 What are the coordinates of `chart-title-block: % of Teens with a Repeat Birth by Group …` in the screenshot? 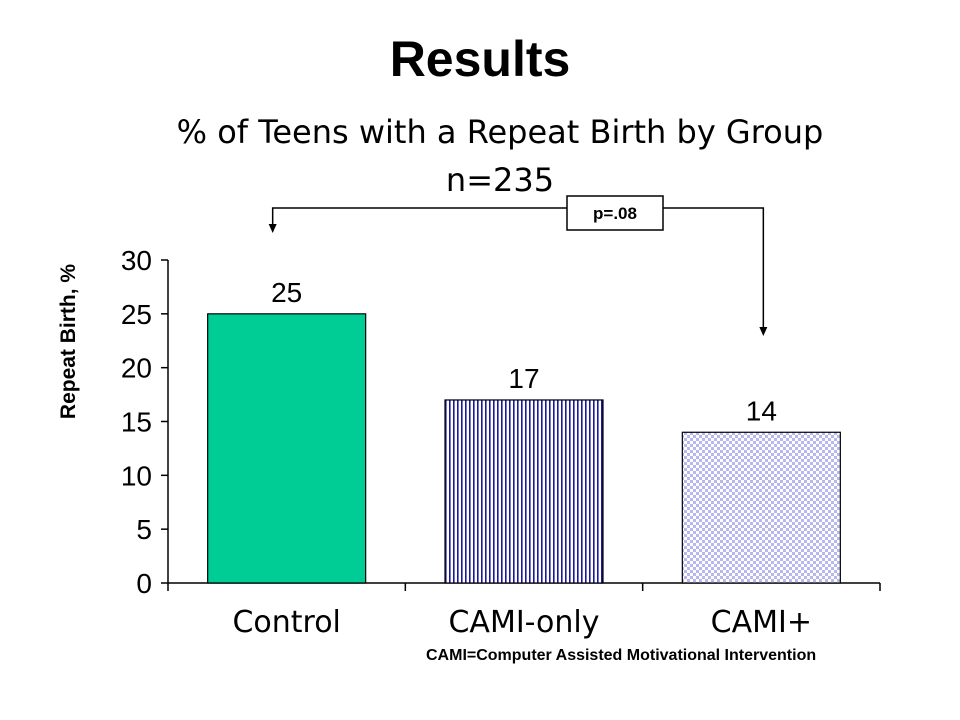 It's located at (500, 156).